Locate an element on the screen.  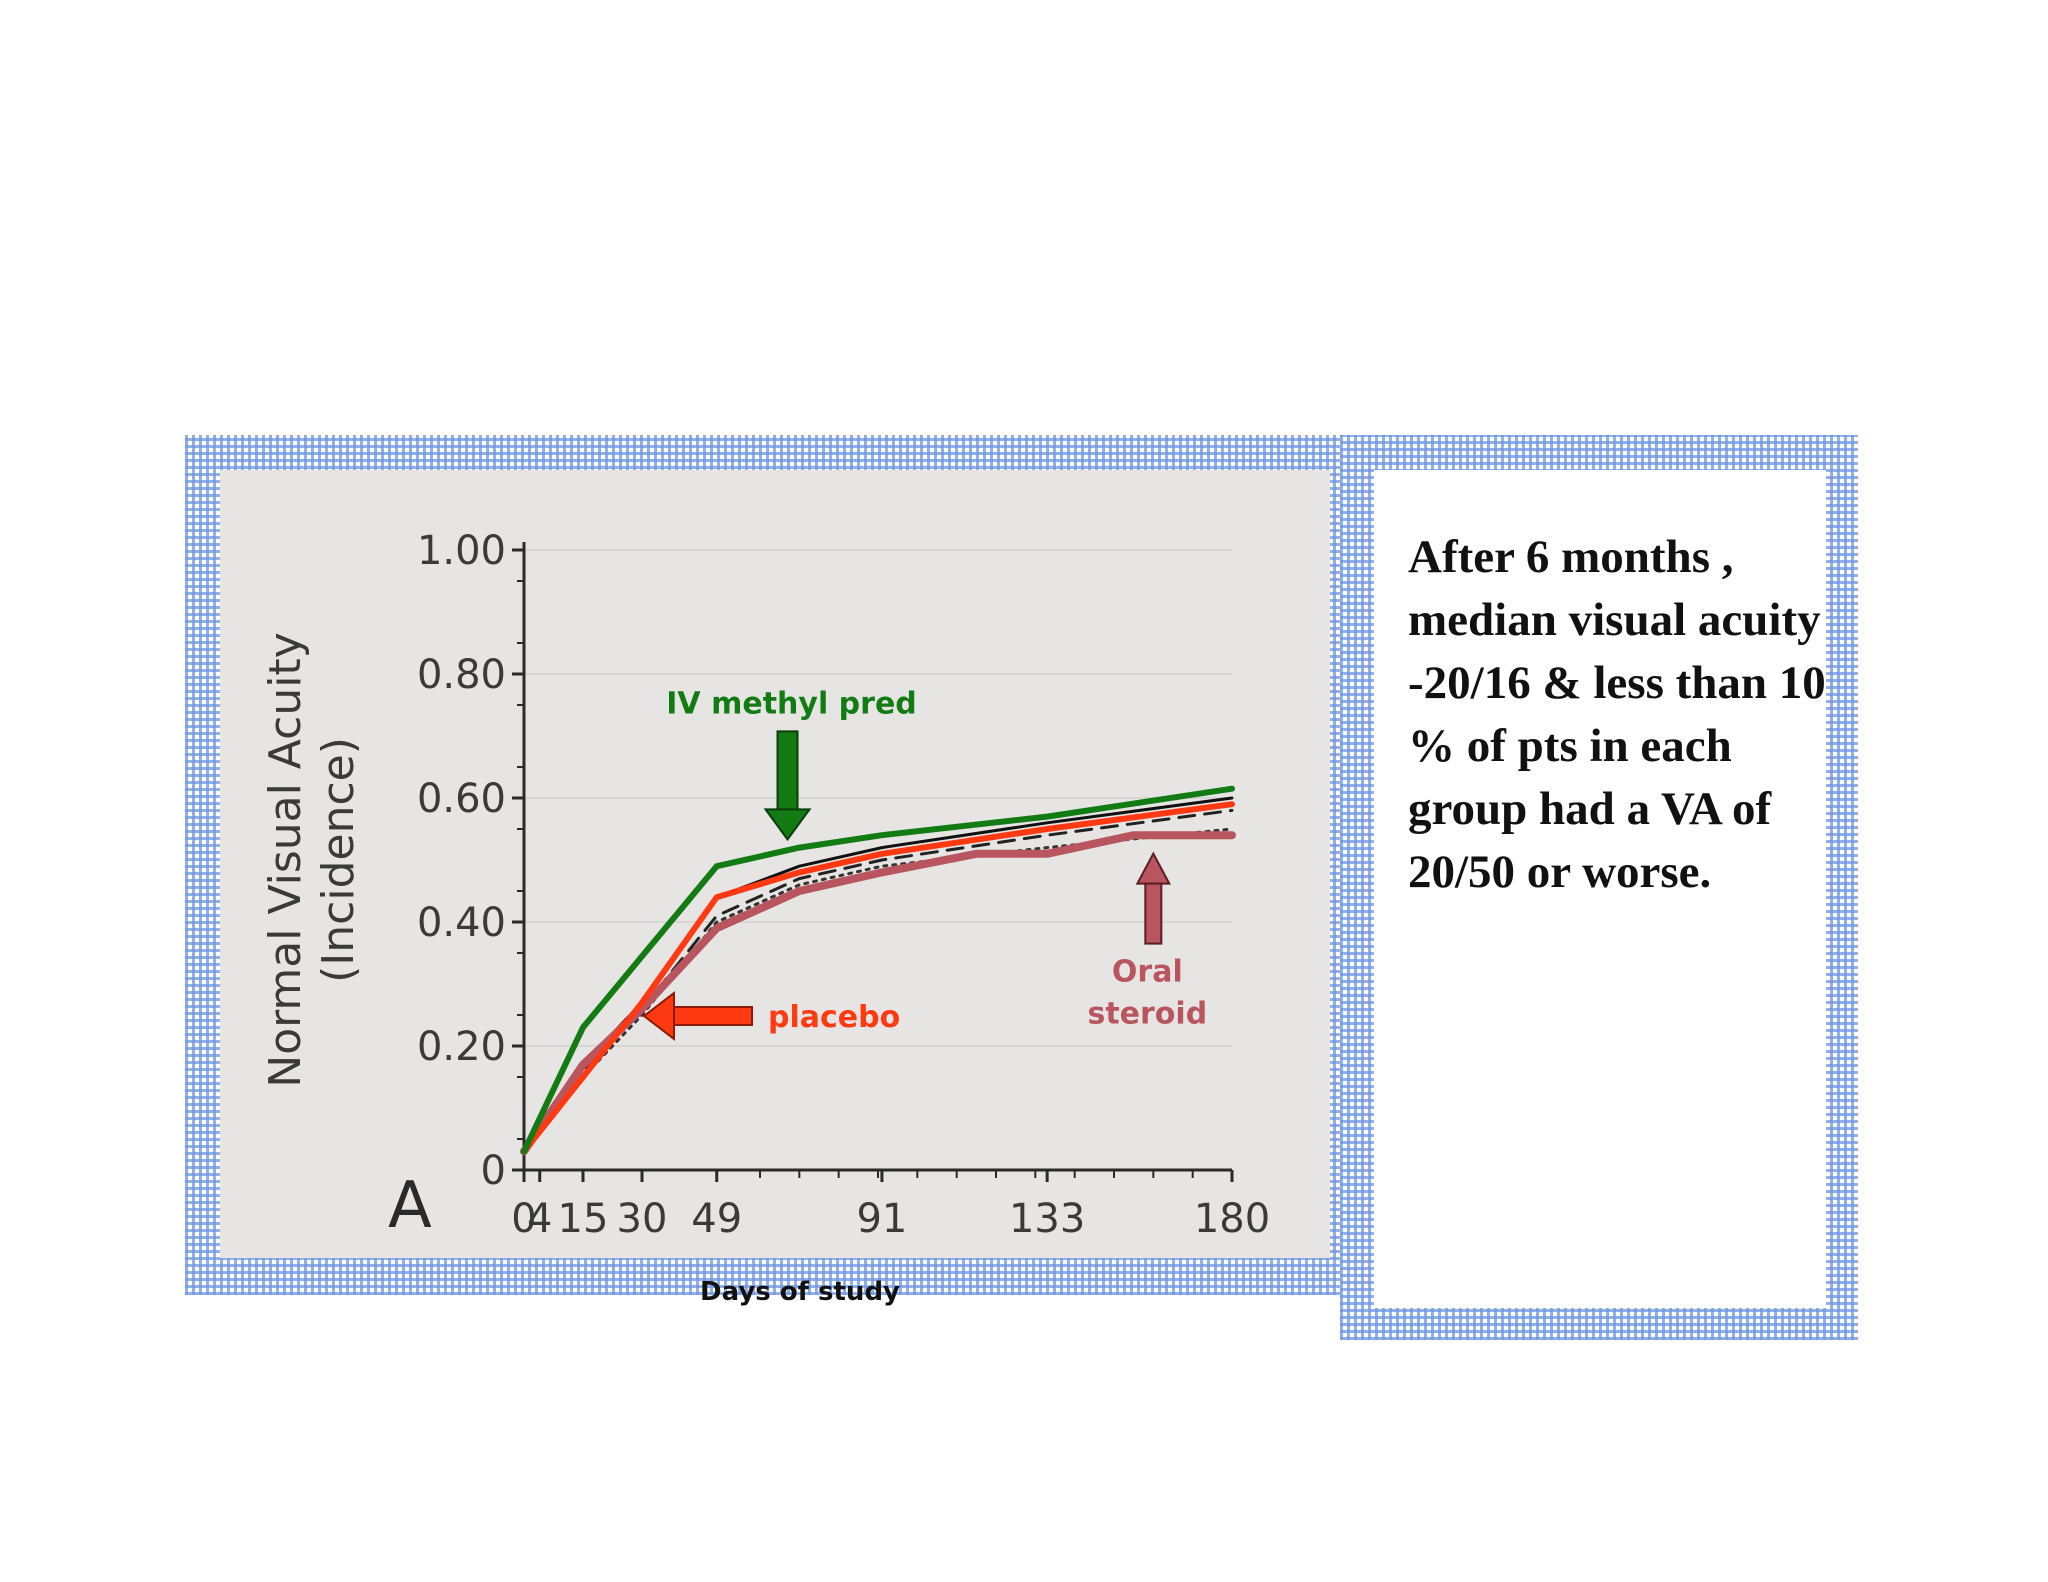
iv-arrow-head is located at coordinates (787, 825).